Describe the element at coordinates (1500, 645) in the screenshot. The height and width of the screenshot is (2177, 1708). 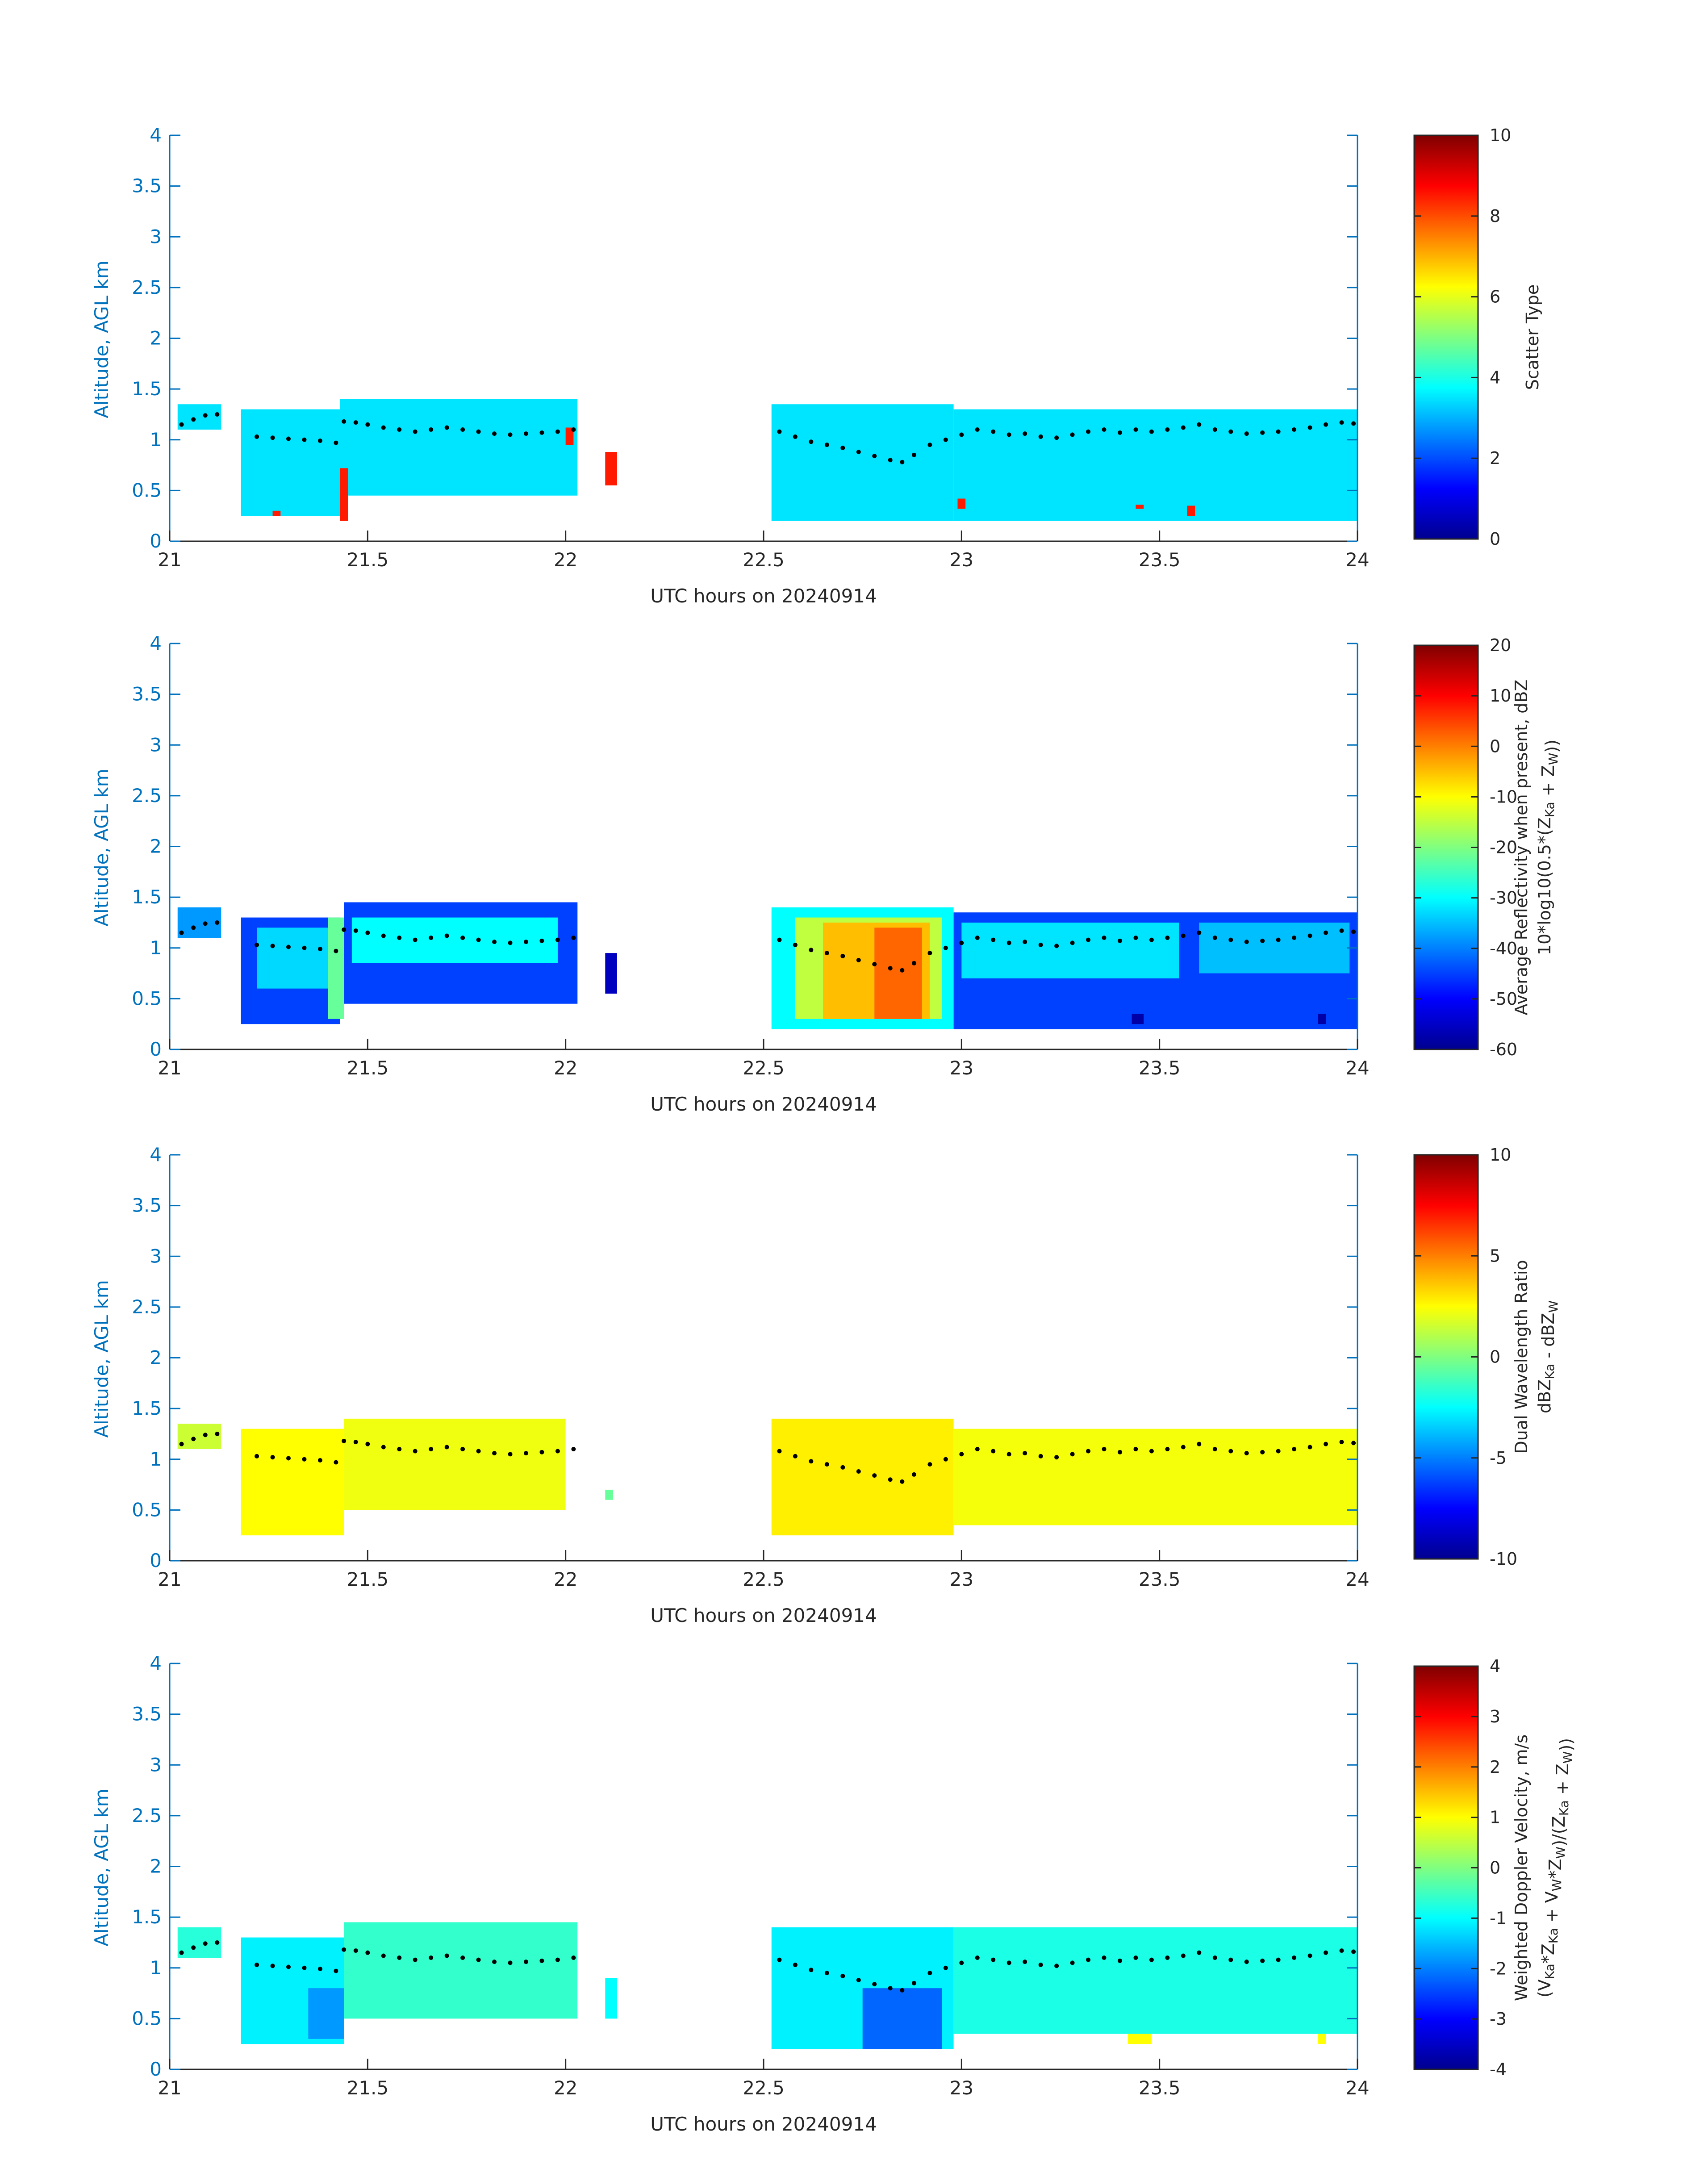
I see `colorbar-tick-label: 20` at that location.